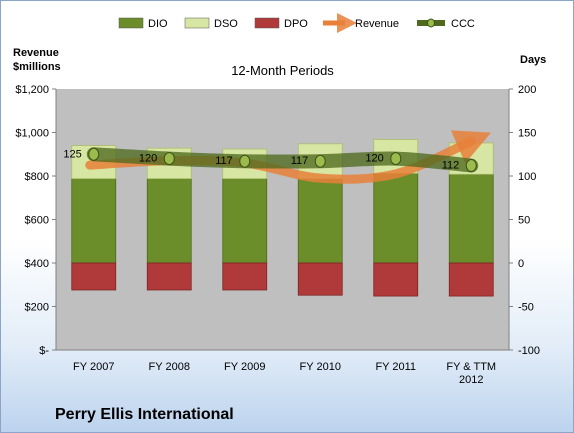 This screenshot has height=433, width=574. I want to click on left-axis-tick-label: $1,000, so click(32, 134).